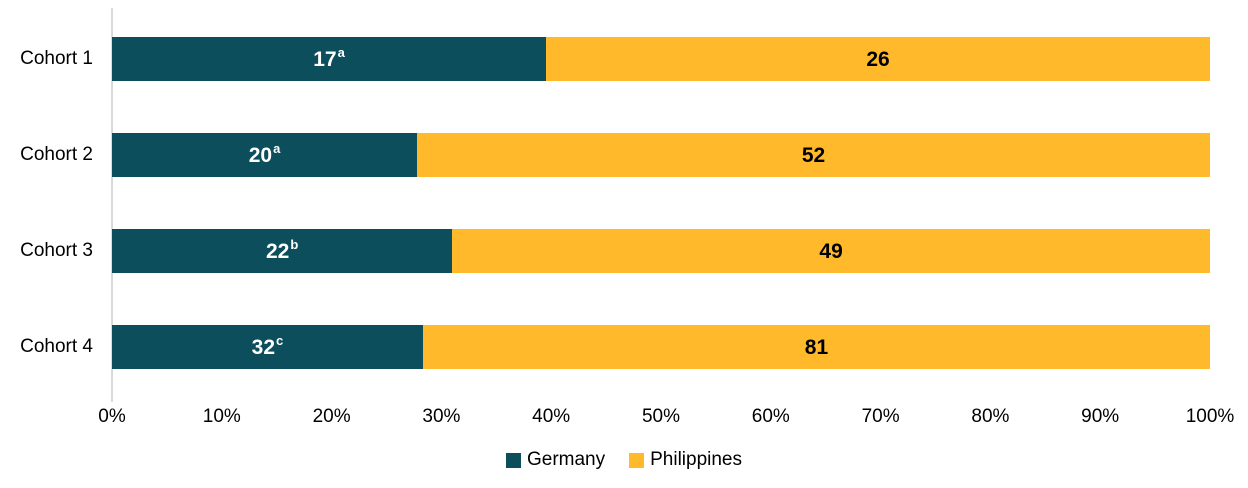 Image resolution: width=1248 pixels, height=488 pixels. What do you see at coordinates (56, 250) in the screenshot?
I see `category-label: Cohort 3` at bounding box center [56, 250].